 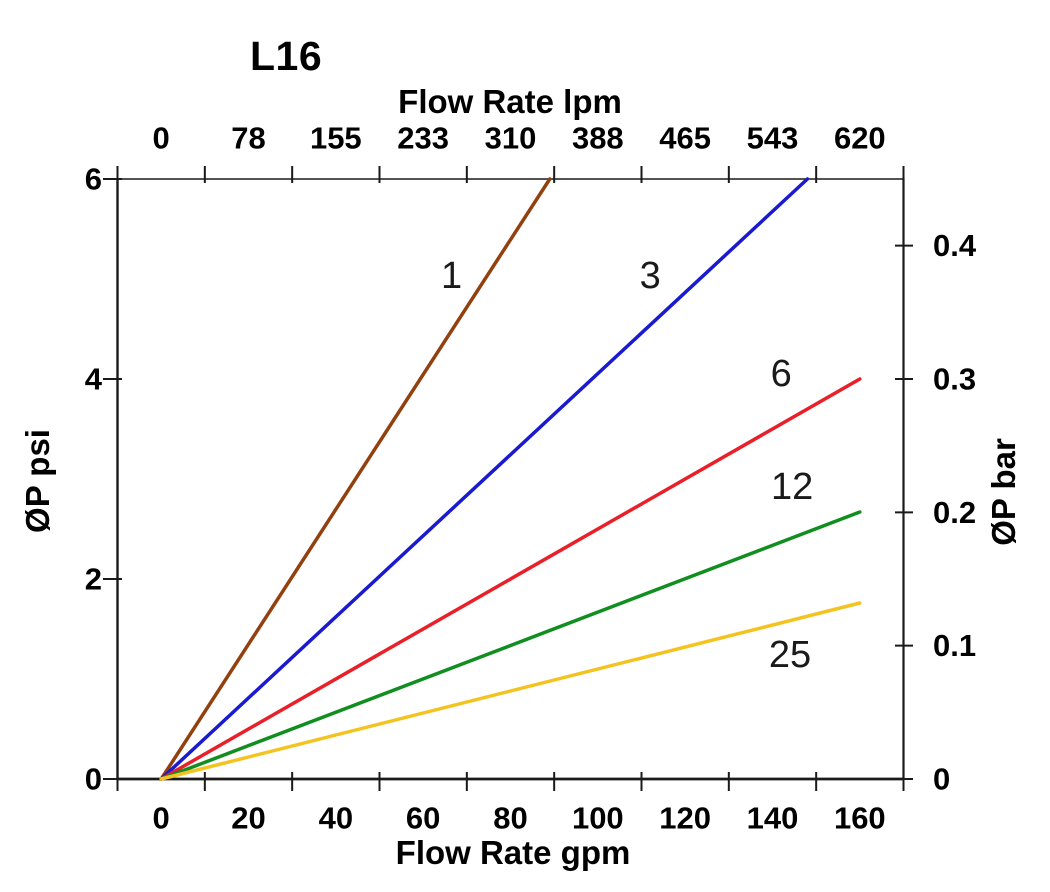 What do you see at coordinates (94, 379) in the screenshot?
I see `left-tick-label: 4` at bounding box center [94, 379].